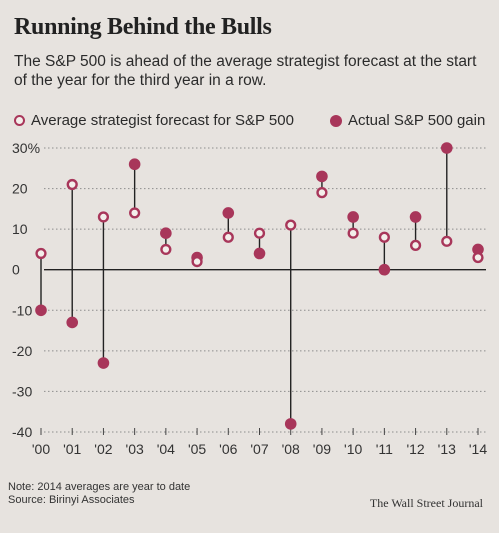 This screenshot has height=533, width=499. I want to click on y-tick-label: -10, so click(22, 310).